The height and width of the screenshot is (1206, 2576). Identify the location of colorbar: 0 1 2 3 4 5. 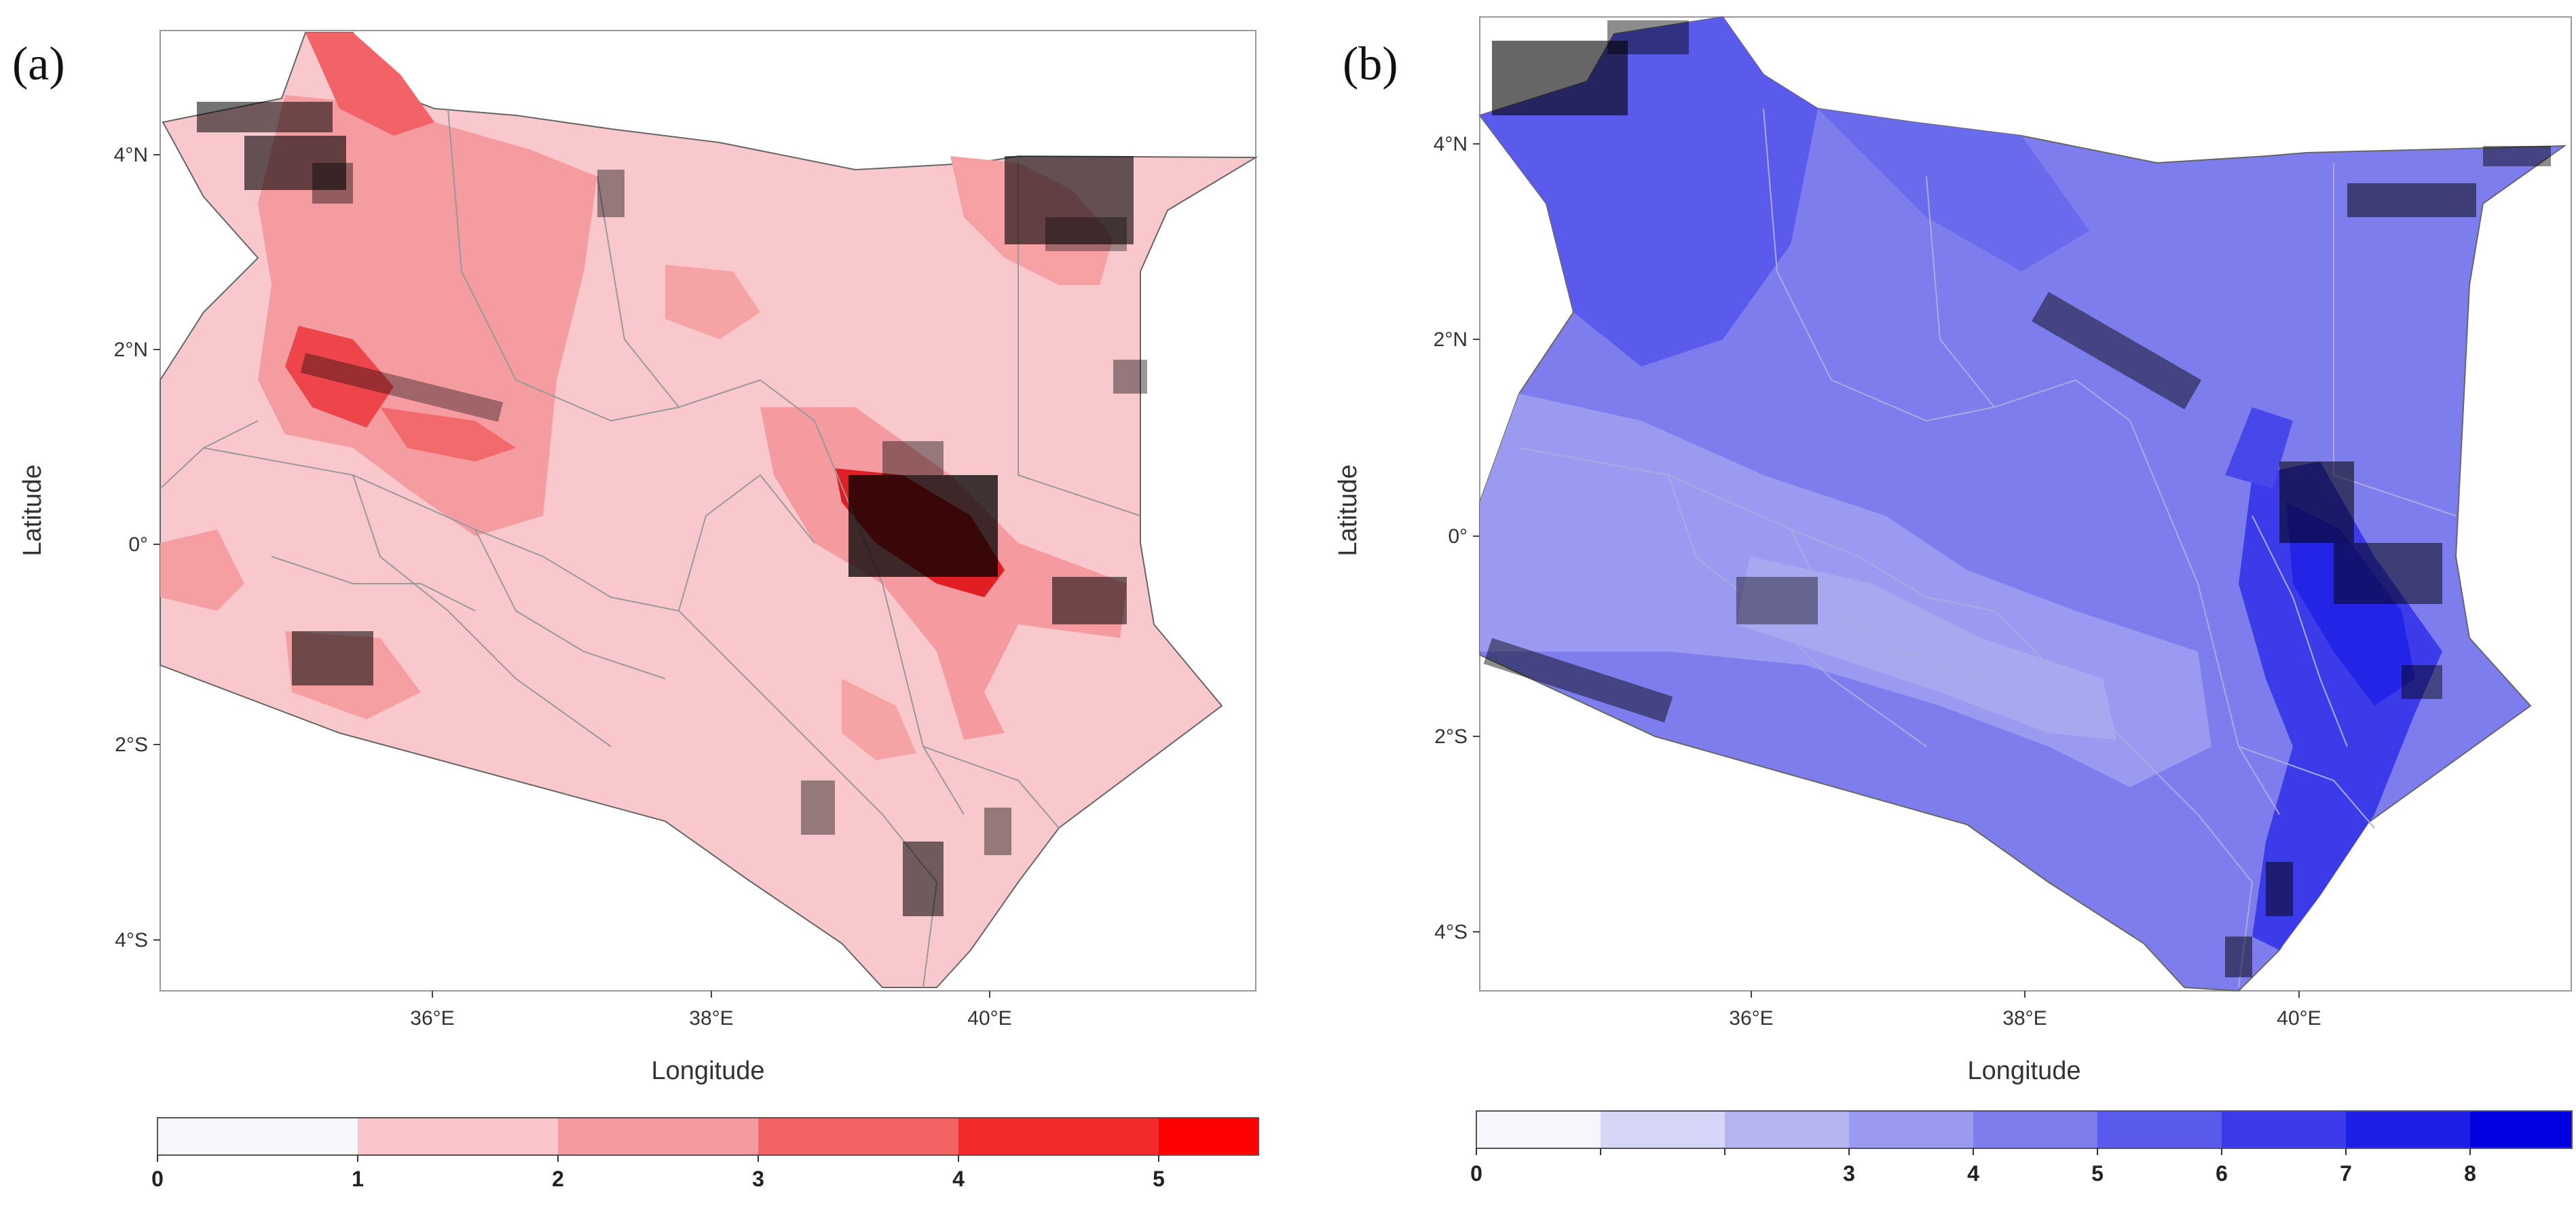
(705, 1154).